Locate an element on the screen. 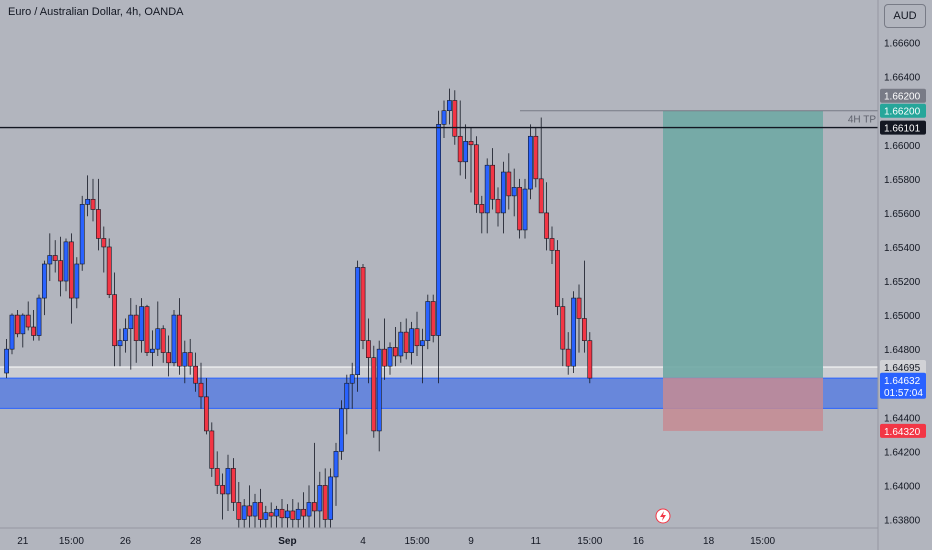 Image resolution: width=932 pixels, height=550 pixels. stop-loss-zone is located at coordinates (743, 404).